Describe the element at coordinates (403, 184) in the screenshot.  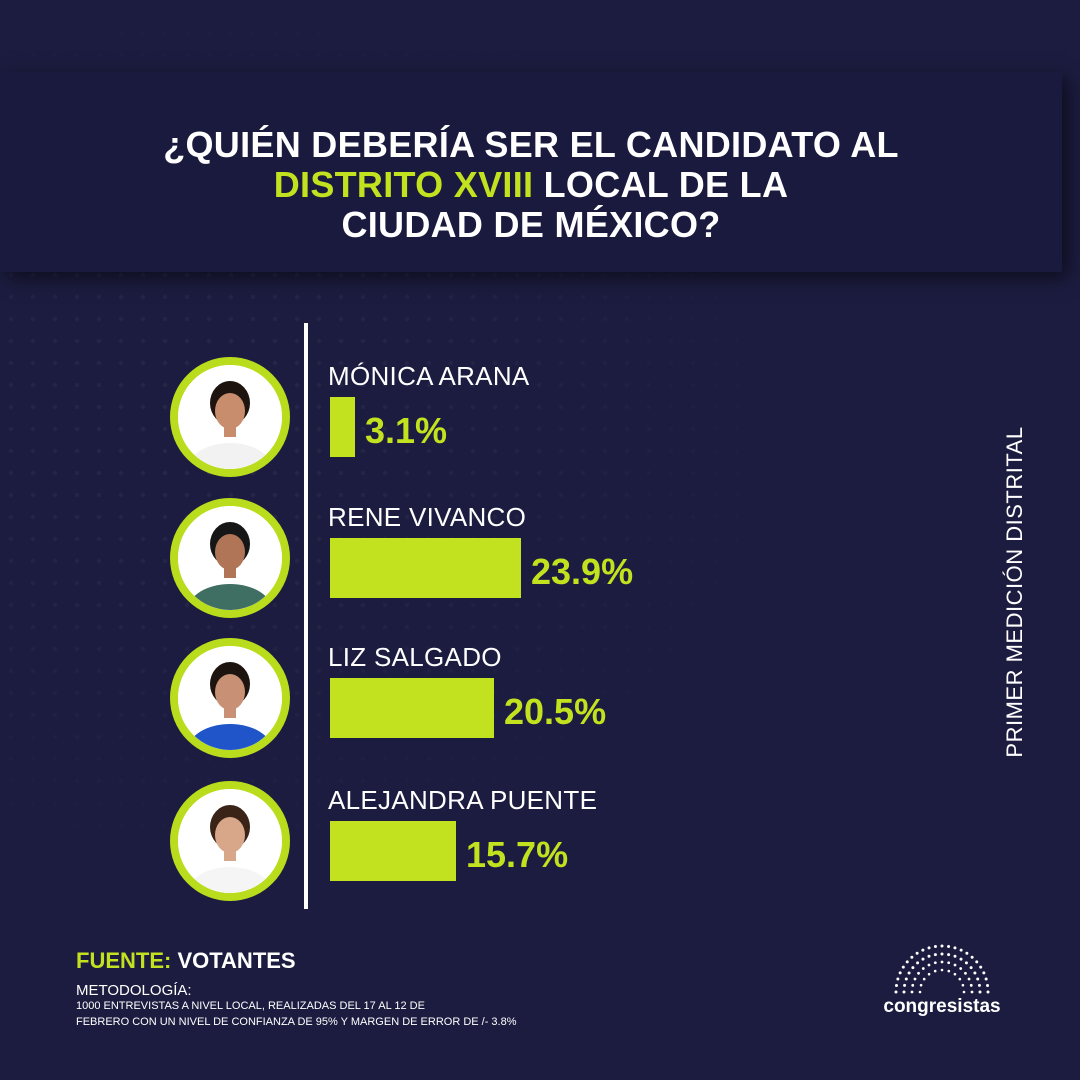
I see `title-accent: DISTRITO XVIII` at that location.